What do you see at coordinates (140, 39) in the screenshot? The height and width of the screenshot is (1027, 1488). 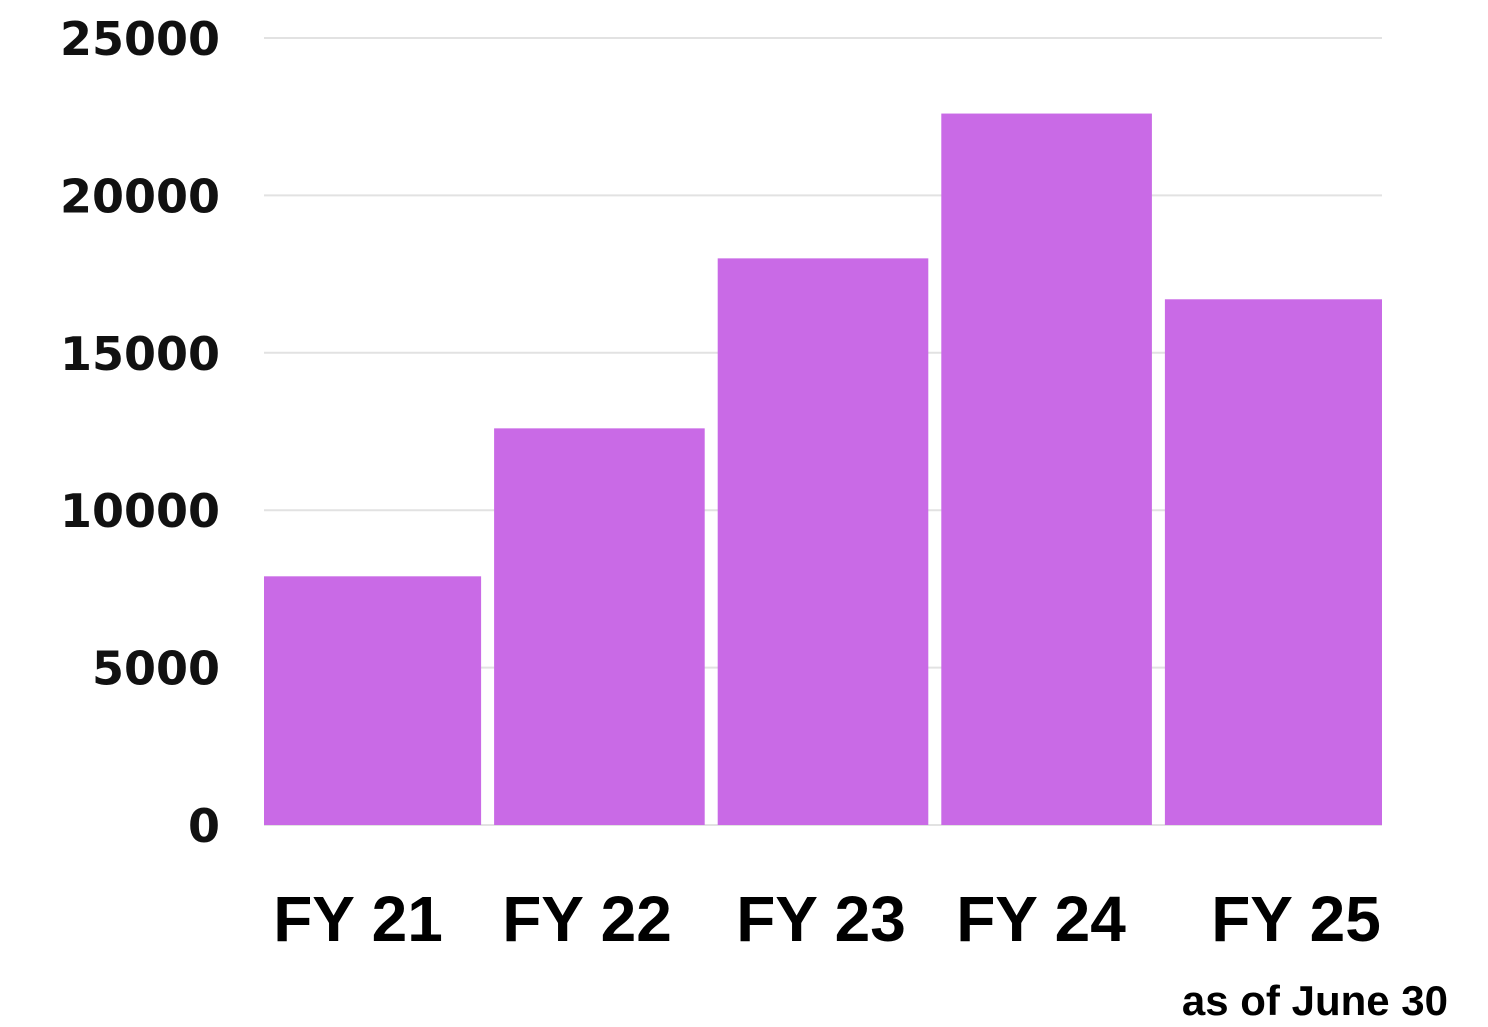 I see `y-tick-label: 25000` at bounding box center [140, 39].